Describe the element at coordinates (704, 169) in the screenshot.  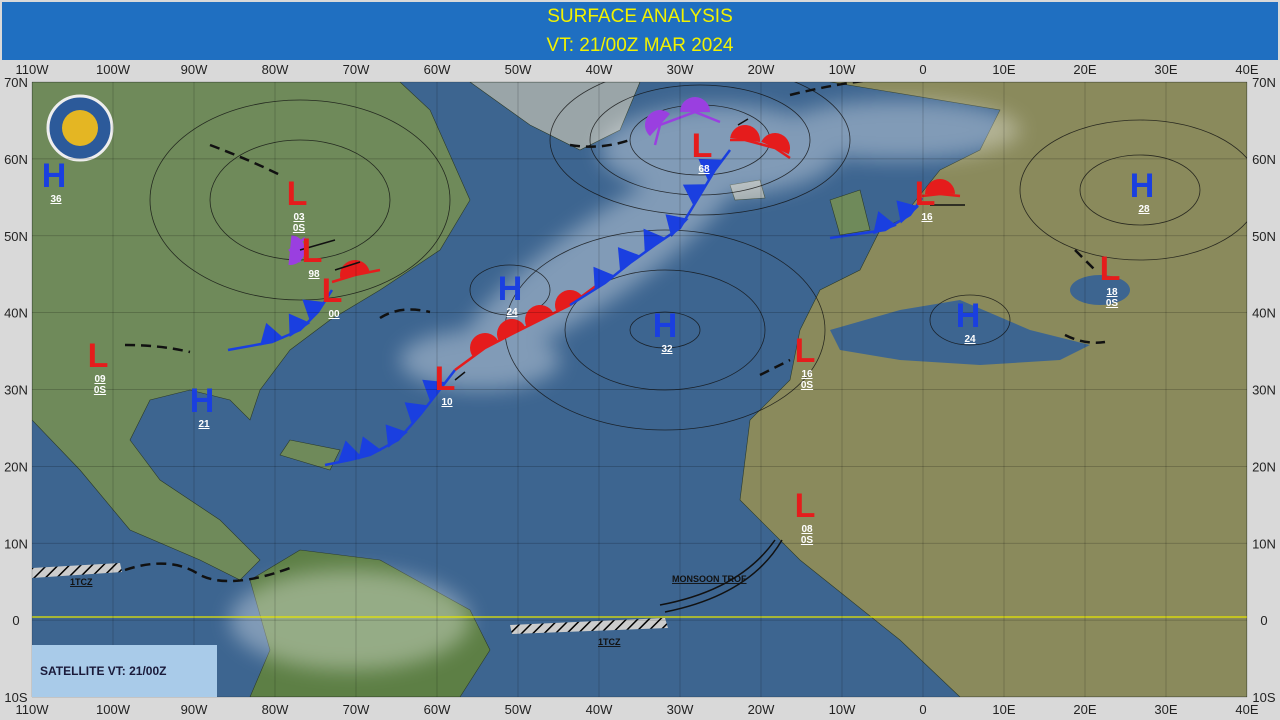
I see `center-pressure: 68` at that location.